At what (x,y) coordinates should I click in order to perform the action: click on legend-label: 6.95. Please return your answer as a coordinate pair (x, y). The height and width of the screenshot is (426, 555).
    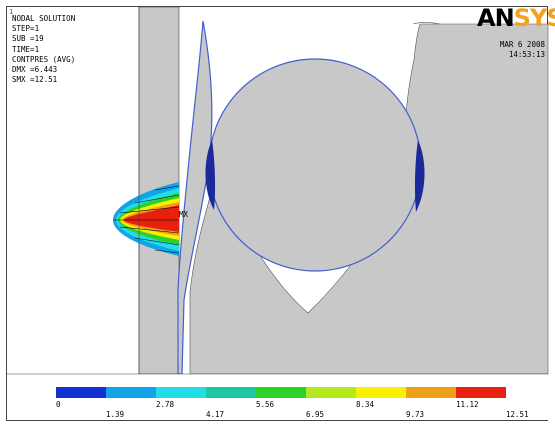
    Looking at the image, I should click on (315, 414).